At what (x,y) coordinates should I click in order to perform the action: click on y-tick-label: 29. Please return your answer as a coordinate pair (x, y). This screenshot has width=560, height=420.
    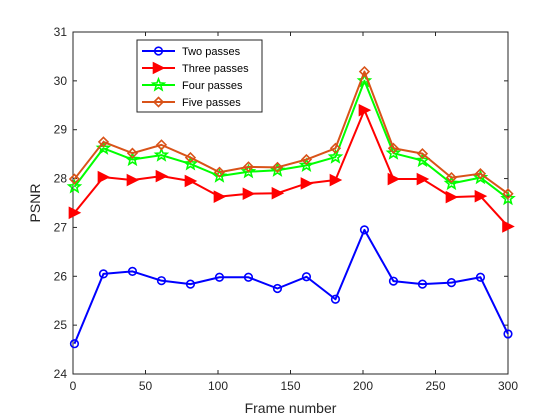
    Looking at the image, I should click on (61, 130).